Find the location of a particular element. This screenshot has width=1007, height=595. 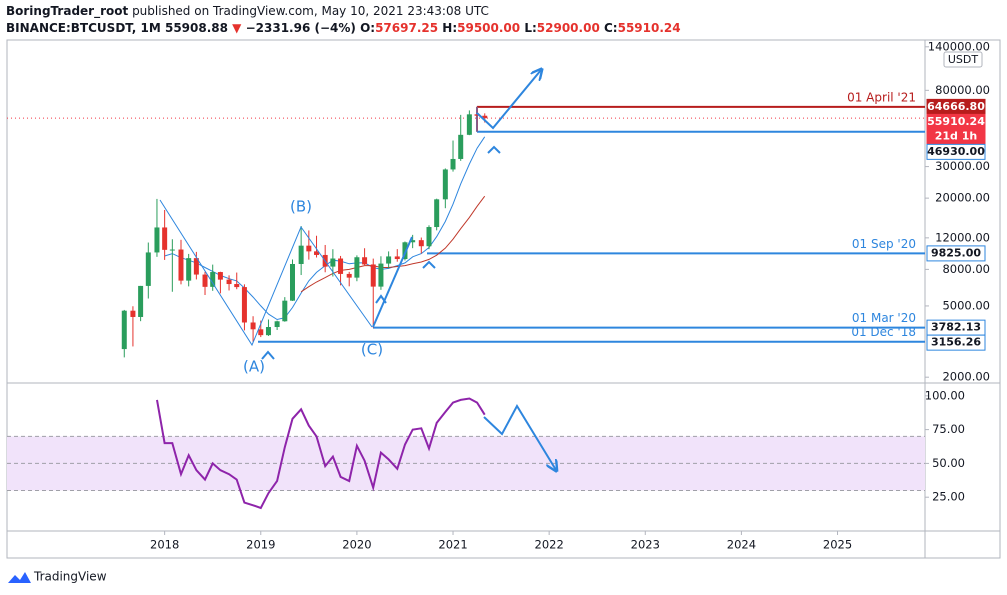

y-tick-label: 20000.00 is located at coordinates (962, 198).